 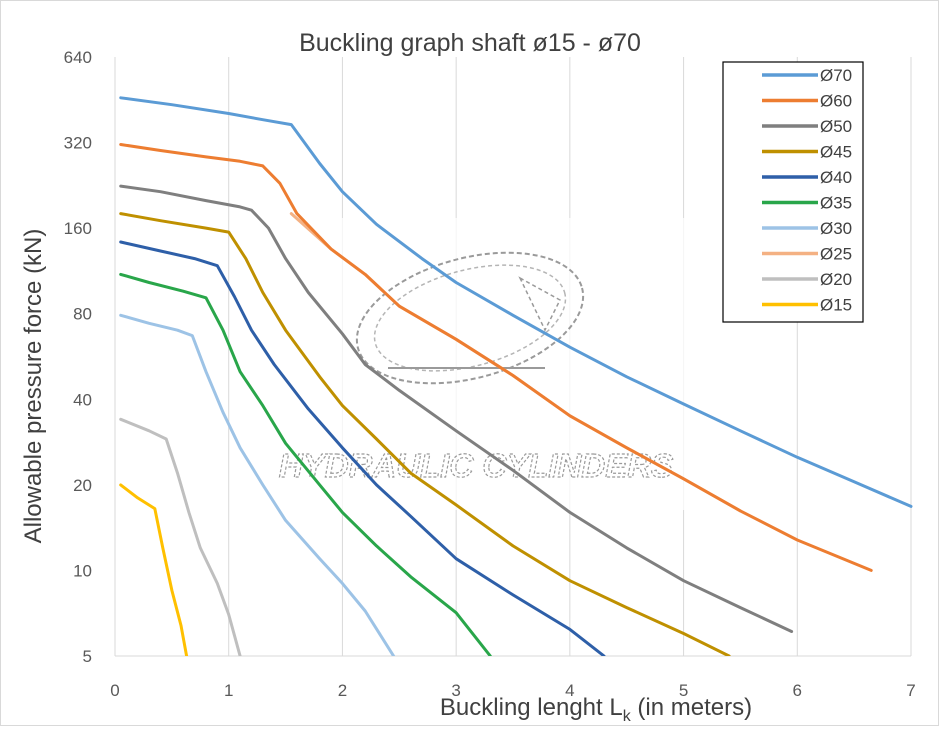 What do you see at coordinates (531, 707) in the screenshot?
I see `x-axis-title-main: Buckling lenght L` at bounding box center [531, 707].